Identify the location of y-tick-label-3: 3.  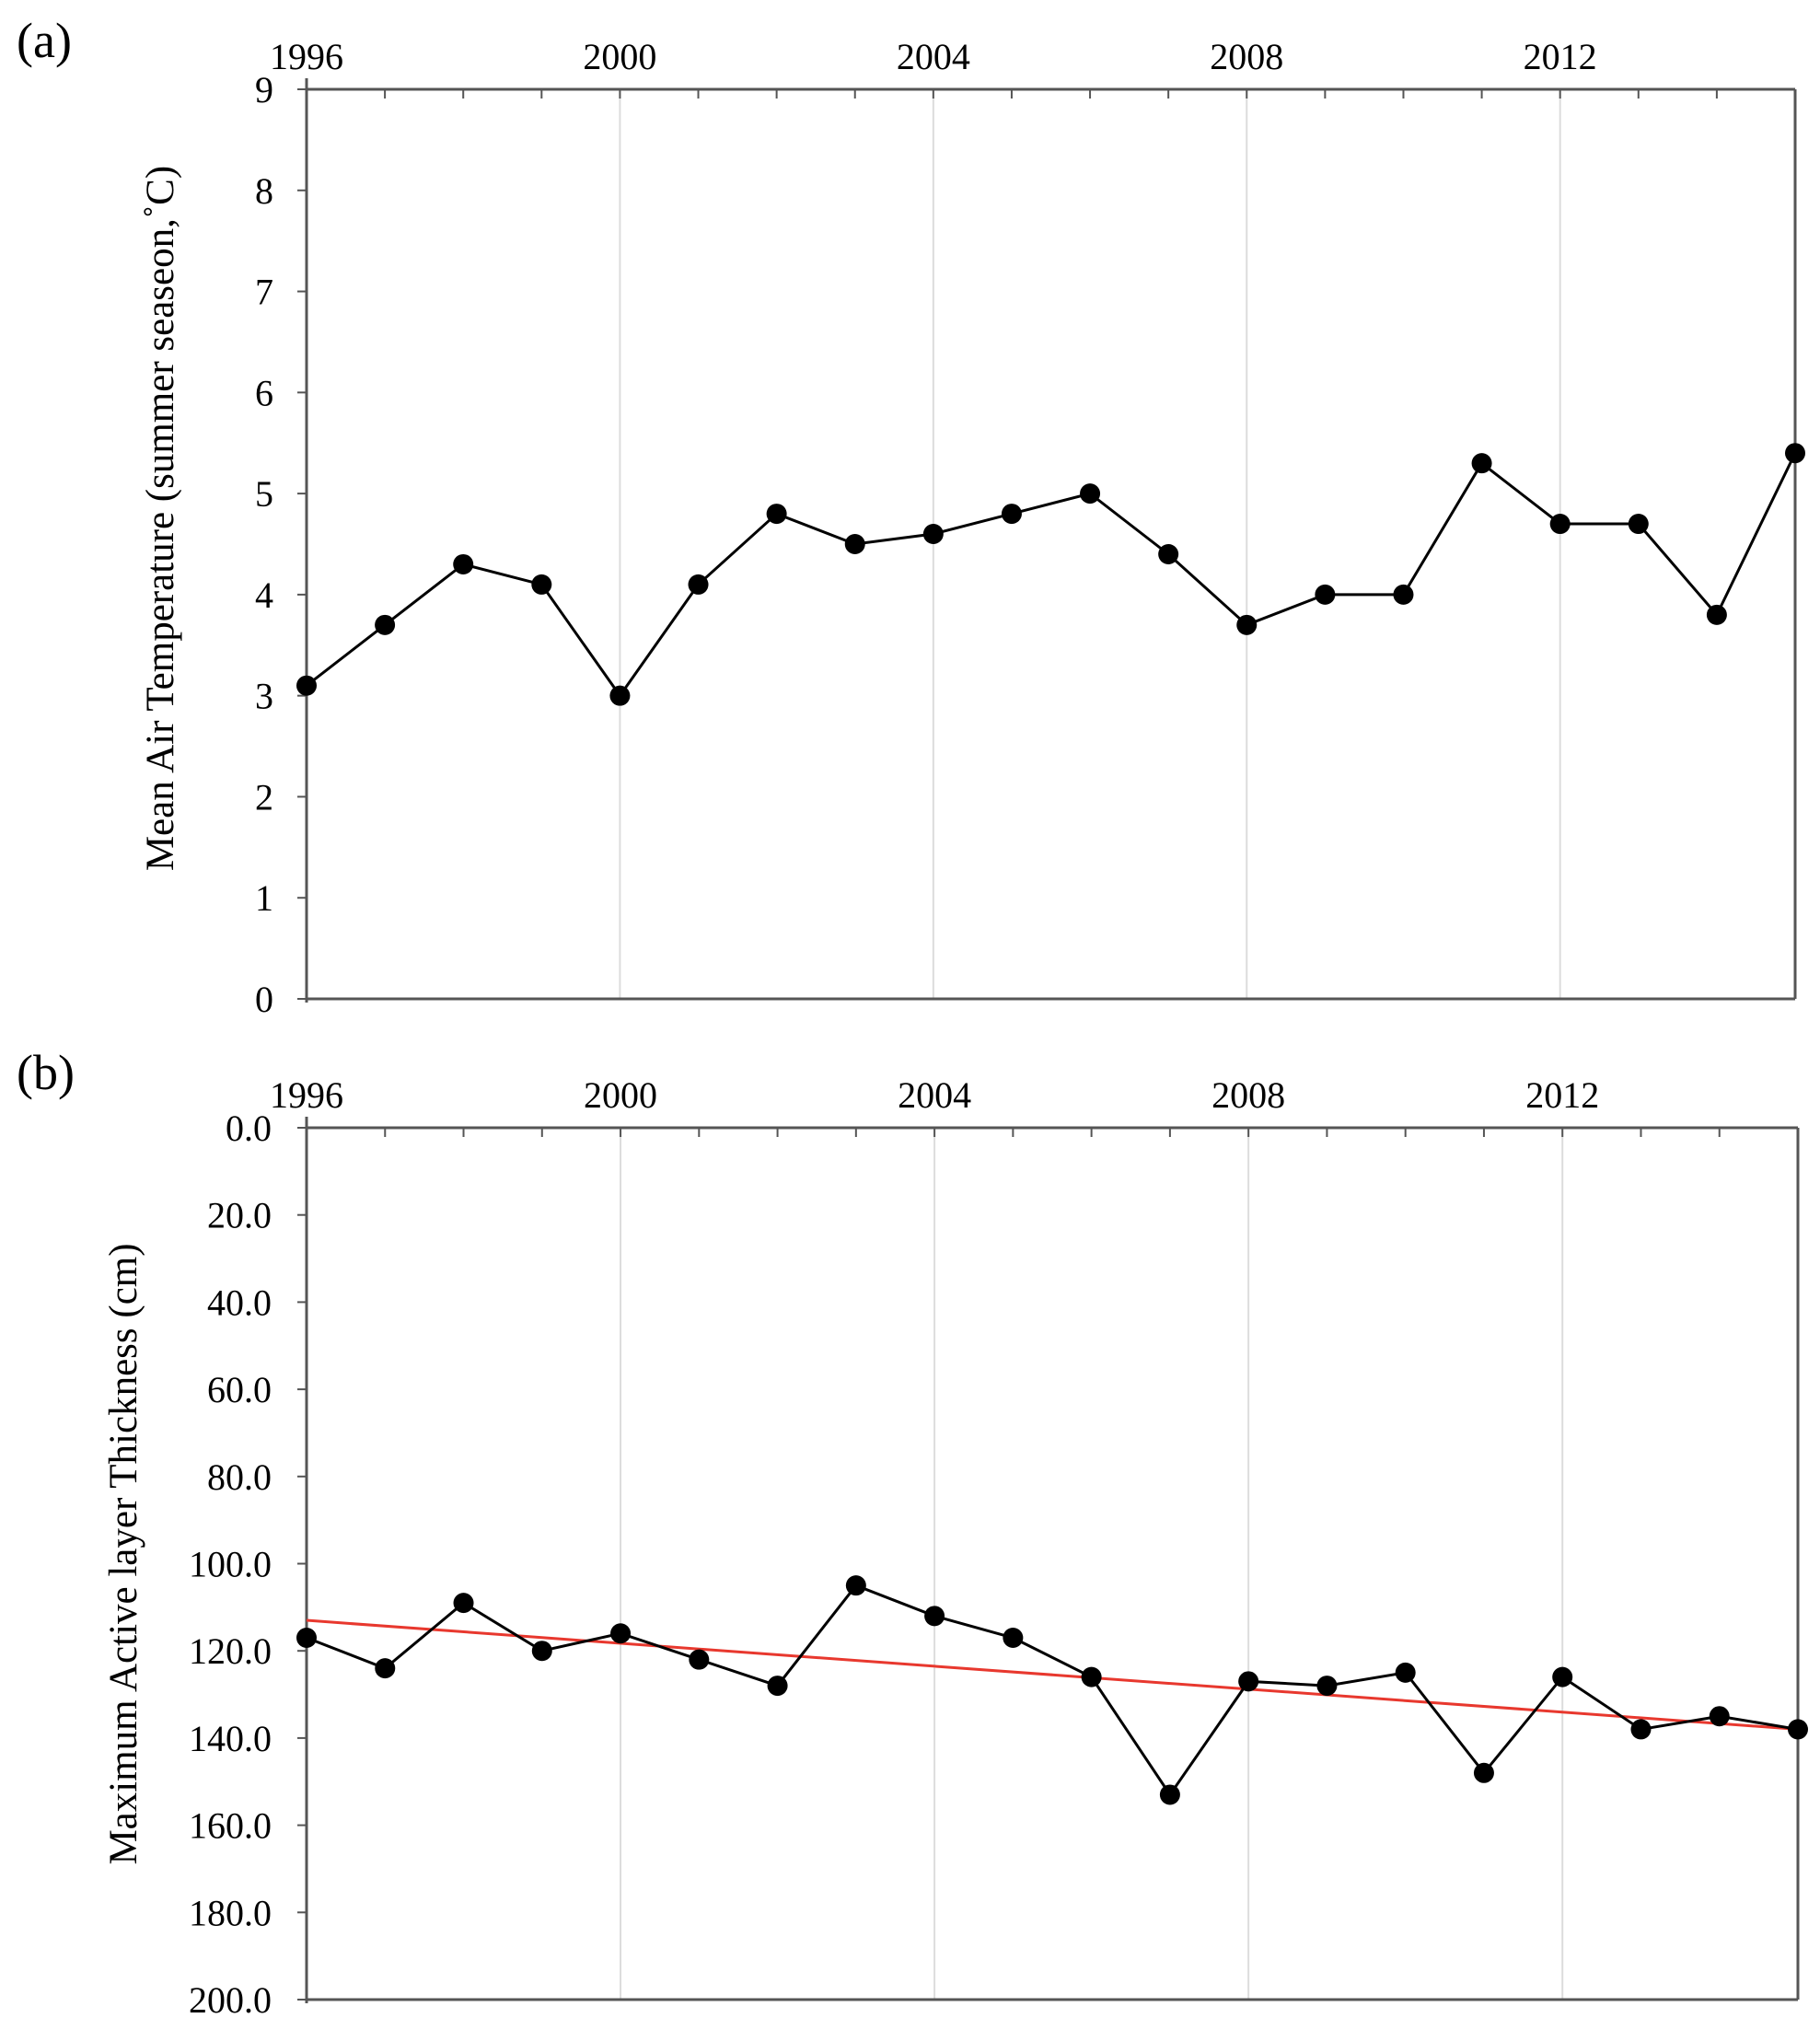
(264, 696).